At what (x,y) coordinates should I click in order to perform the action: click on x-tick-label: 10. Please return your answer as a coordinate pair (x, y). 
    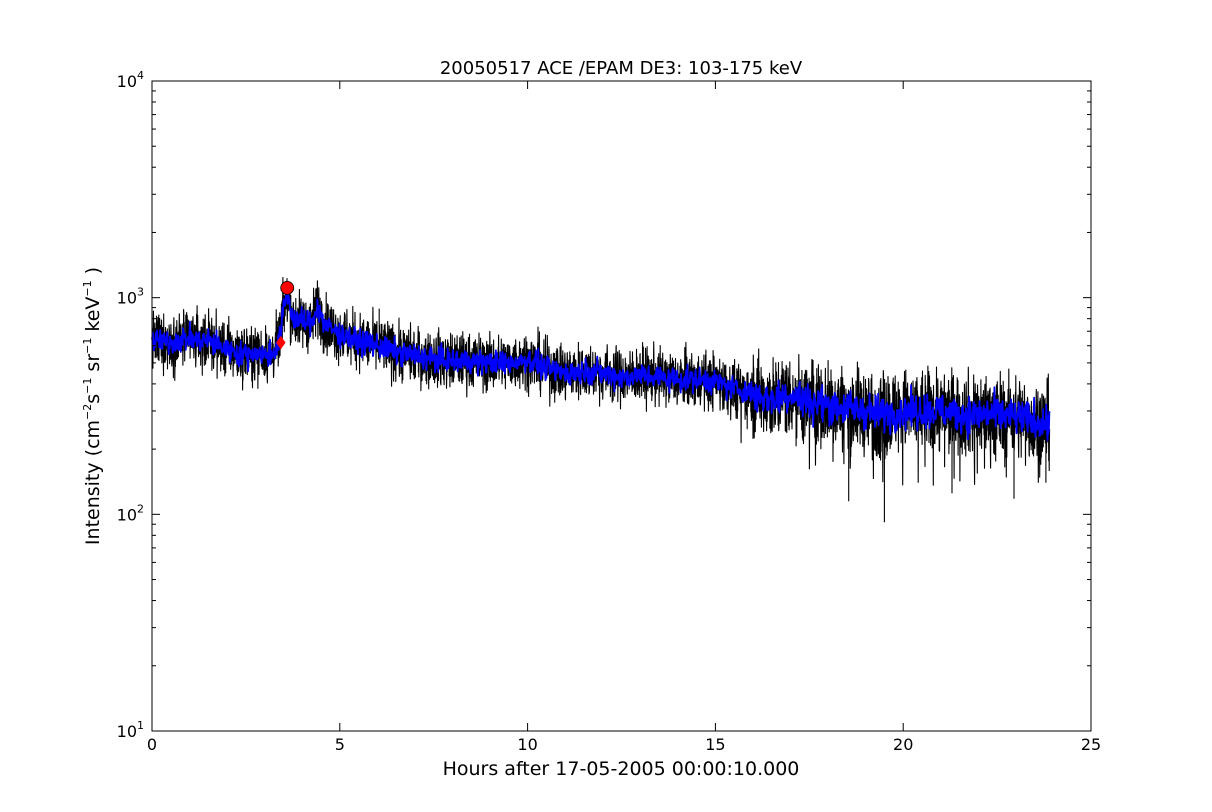
    Looking at the image, I should click on (527, 744).